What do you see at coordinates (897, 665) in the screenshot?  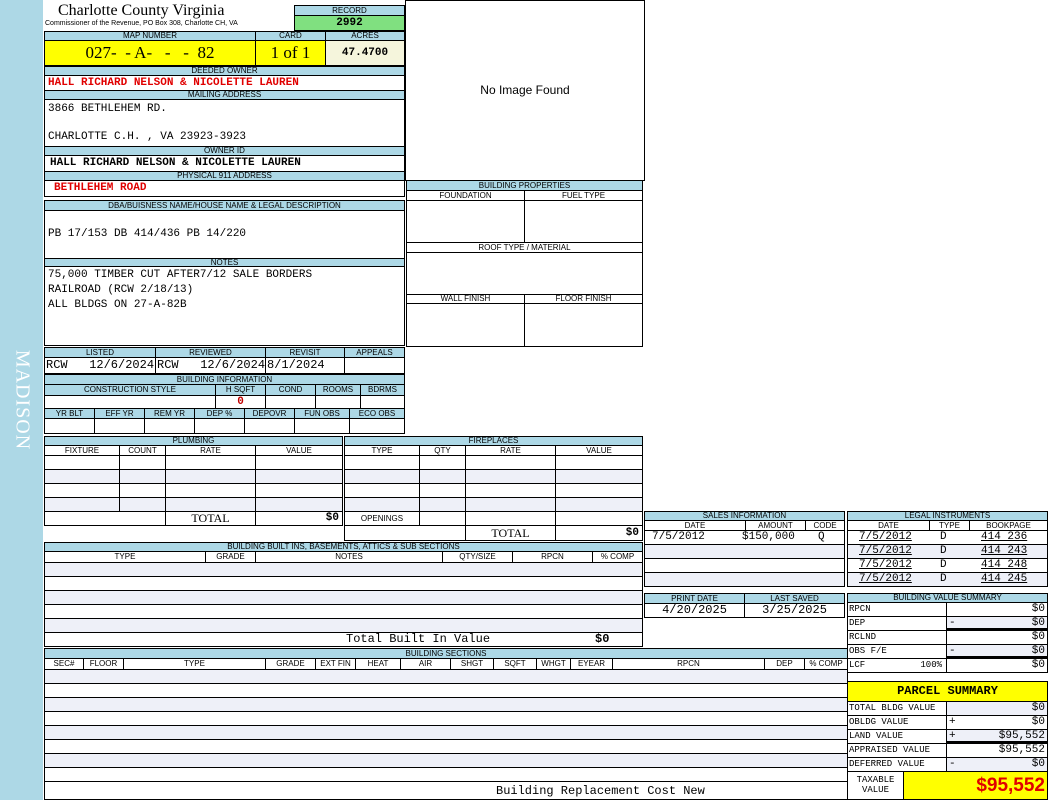 I see `value-summary-label: LCF 100%` at bounding box center [897, 665].